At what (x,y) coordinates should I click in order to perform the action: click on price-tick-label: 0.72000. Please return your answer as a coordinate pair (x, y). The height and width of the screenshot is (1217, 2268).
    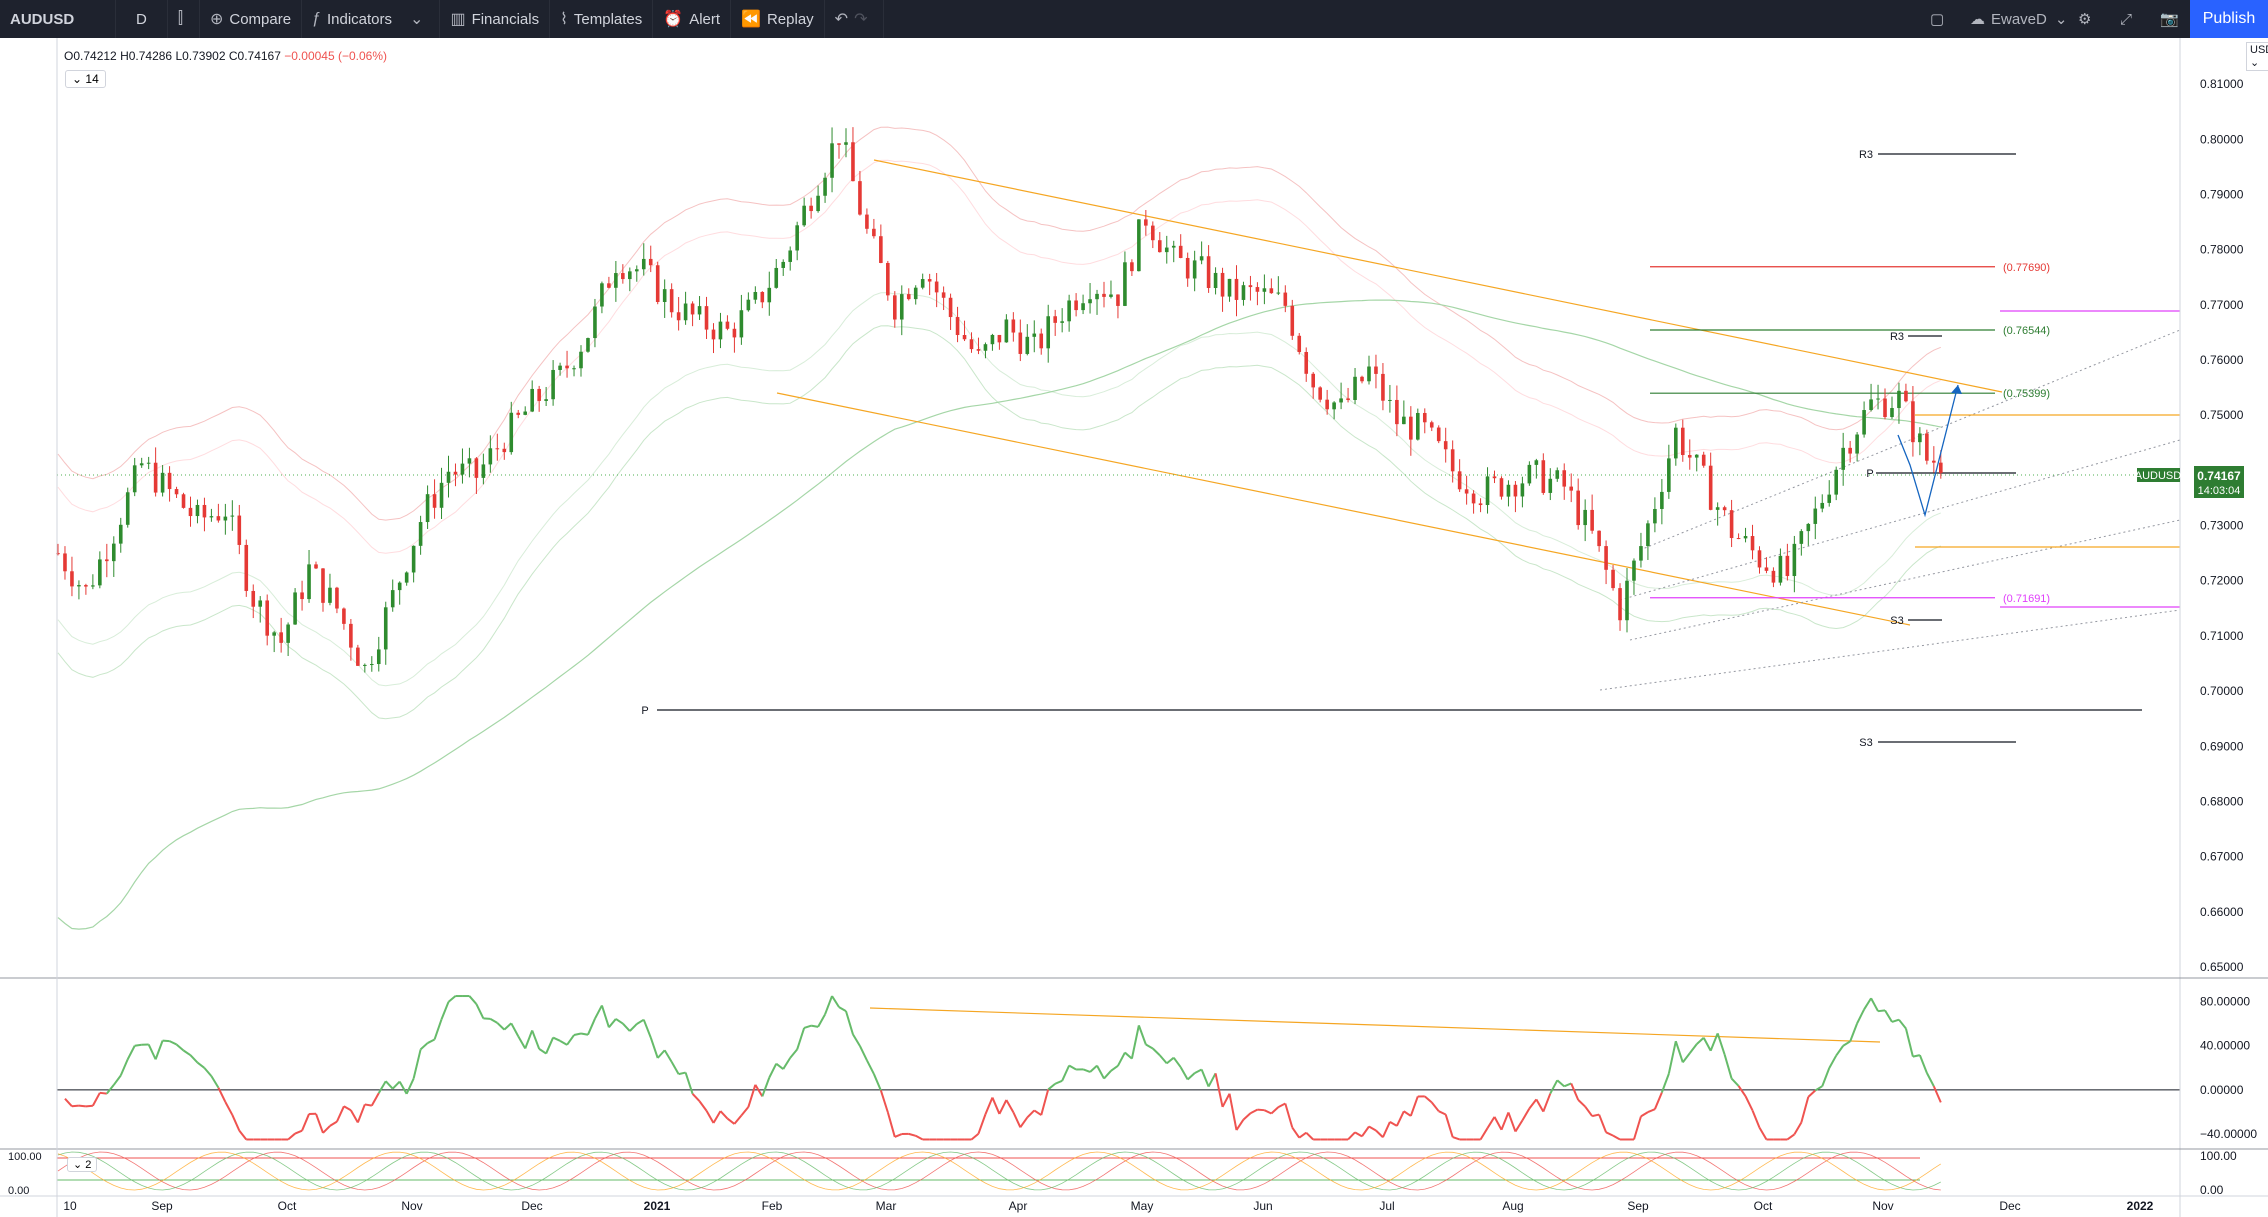
    Looking at the image, I should click on (2222, 581).